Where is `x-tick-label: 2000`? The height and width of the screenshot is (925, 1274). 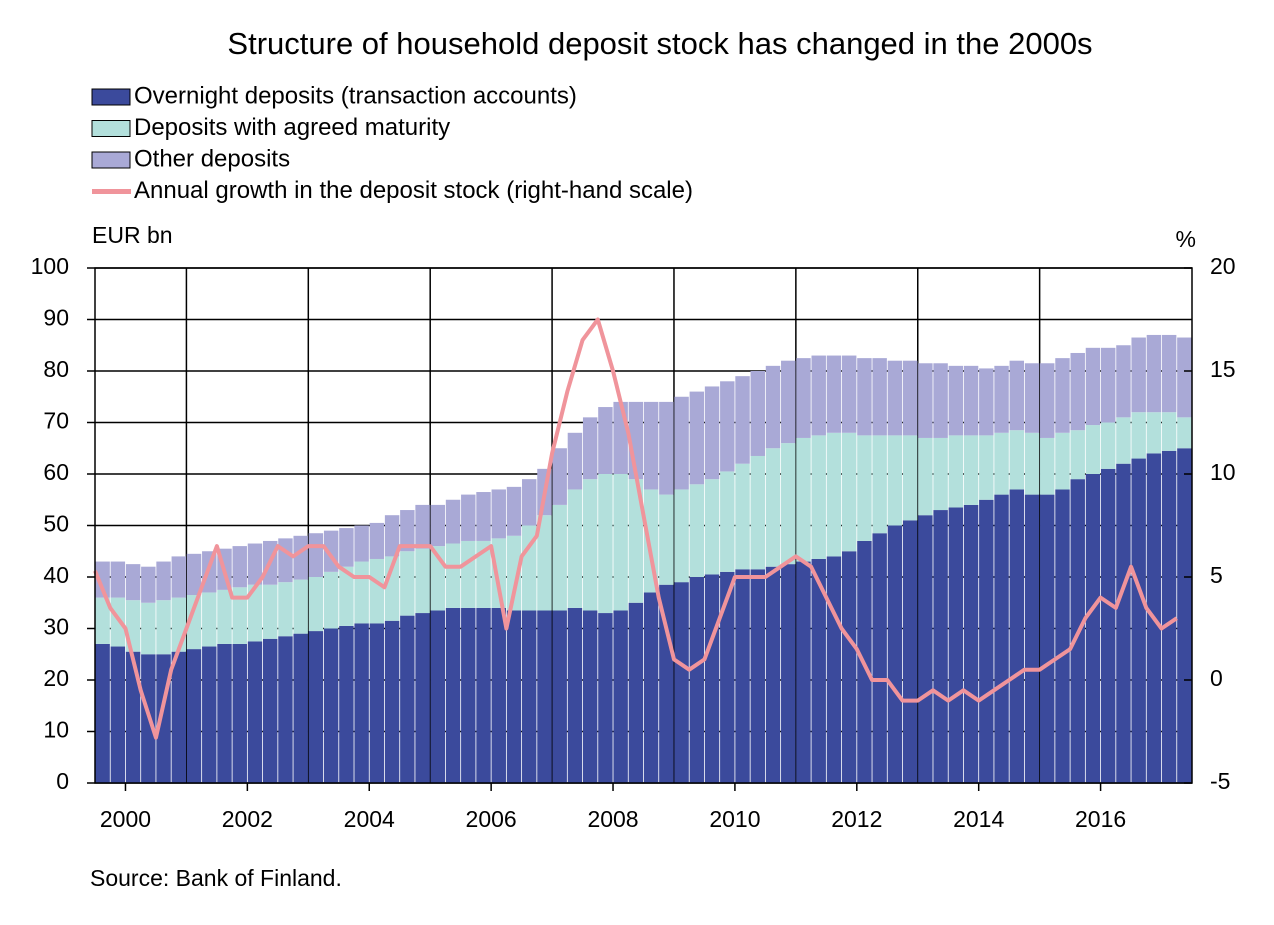
x-tick-label: 2000 is located at coordinates (125, 819).